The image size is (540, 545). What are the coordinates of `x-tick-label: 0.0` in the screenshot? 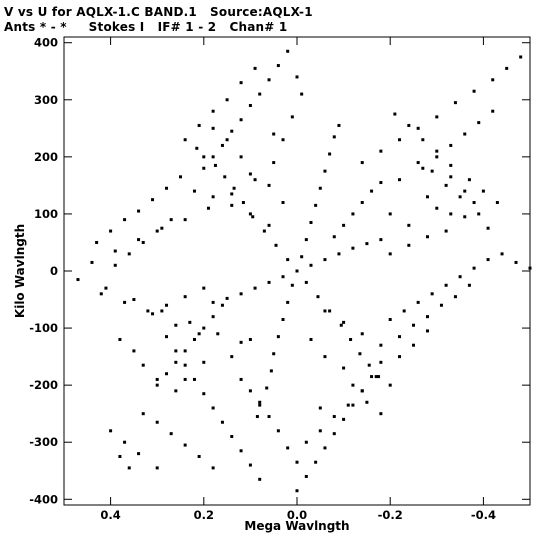 It's located at (297, 515).